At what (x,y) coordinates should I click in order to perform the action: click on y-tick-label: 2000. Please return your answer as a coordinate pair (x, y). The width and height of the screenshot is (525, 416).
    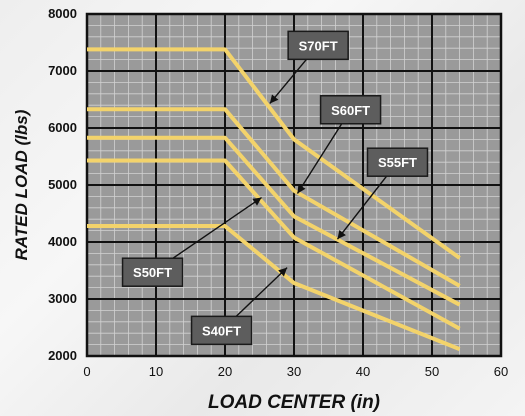
    Looking at the image, I should click on (62, 355).